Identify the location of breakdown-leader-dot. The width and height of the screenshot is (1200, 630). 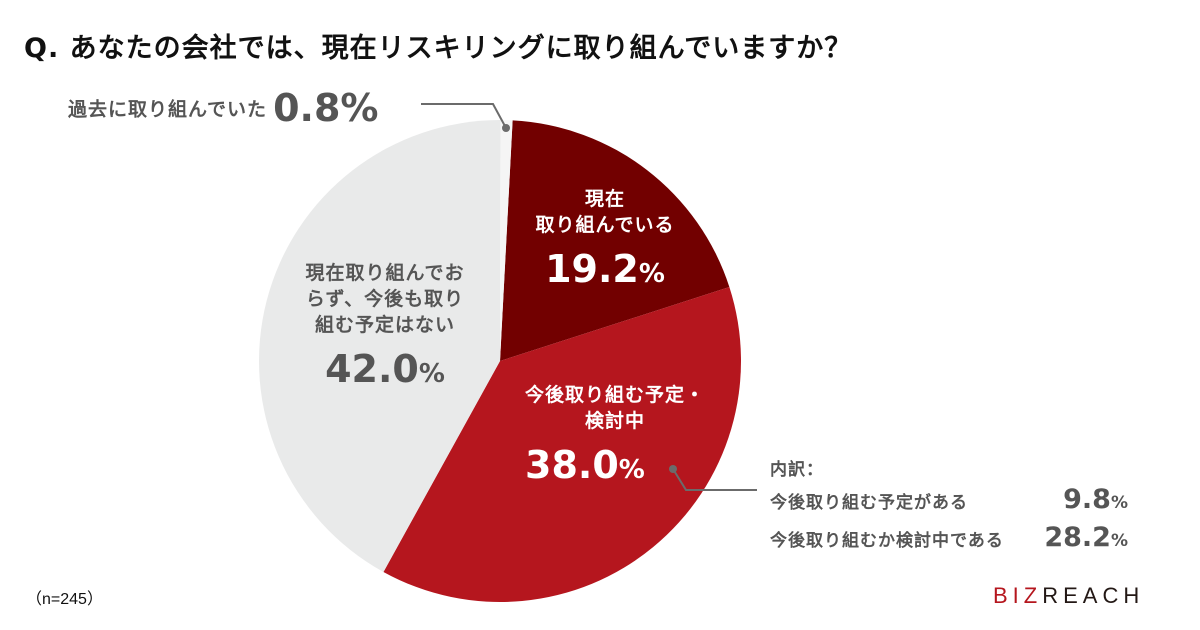
(673, 469).